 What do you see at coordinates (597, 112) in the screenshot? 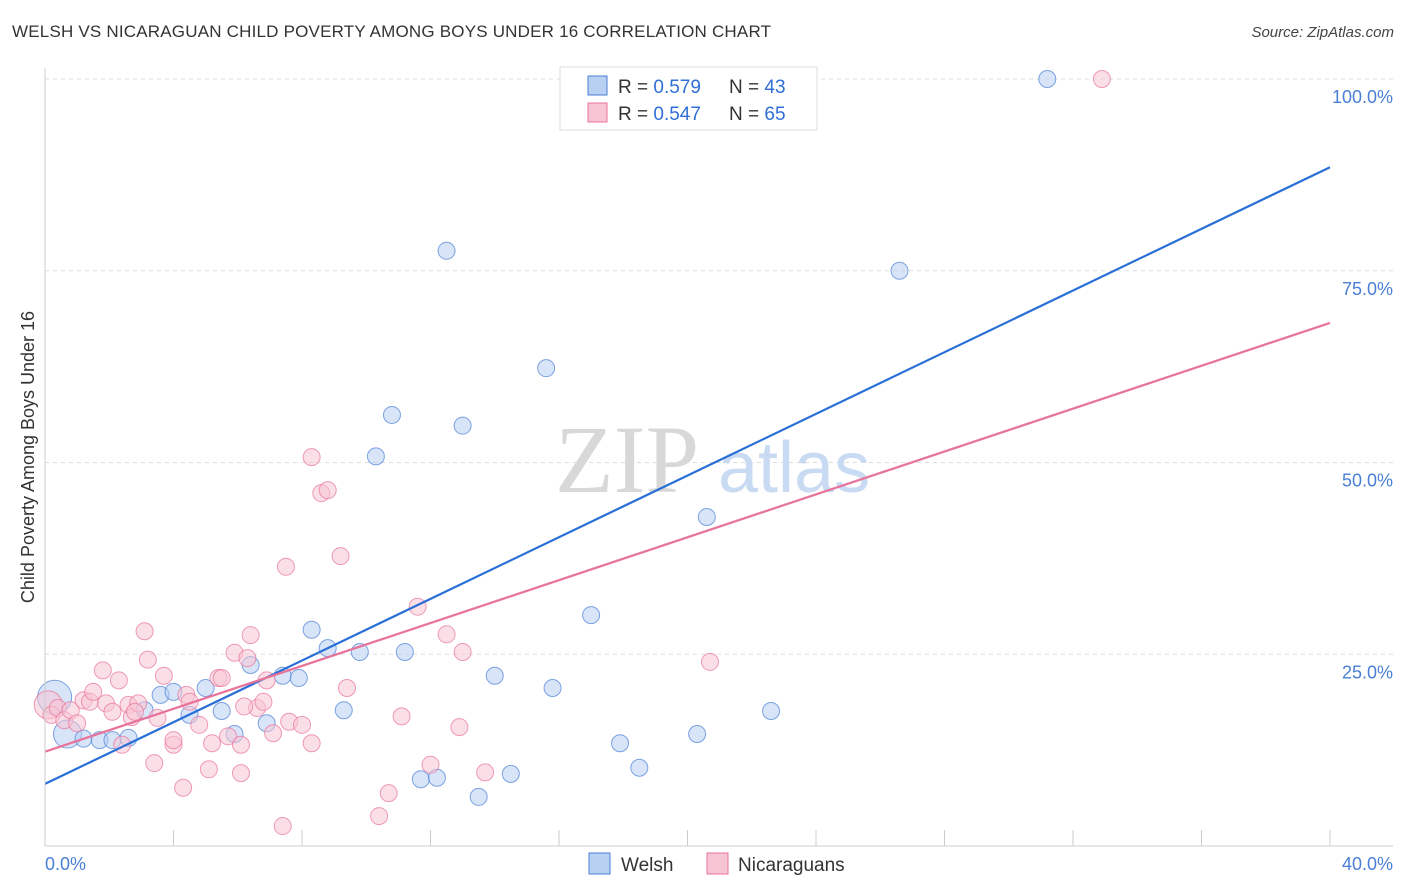
I see `legend-swatch-nicaraguans` at bounding box center [597, 112].